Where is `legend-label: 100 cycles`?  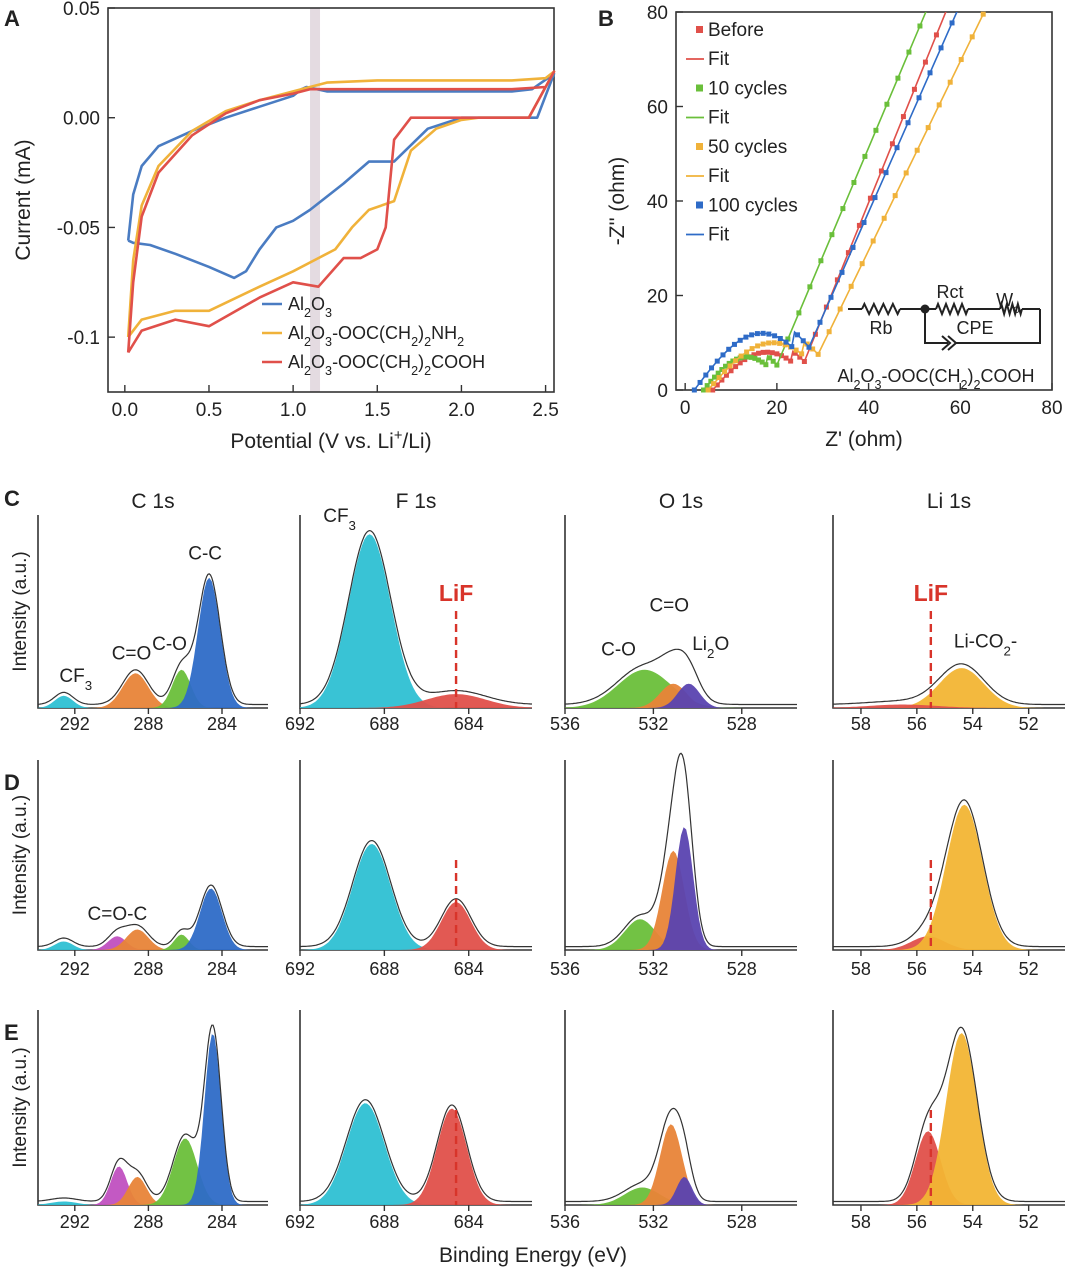
legend-label: 100 cycles is located at coordinates (753, 206).